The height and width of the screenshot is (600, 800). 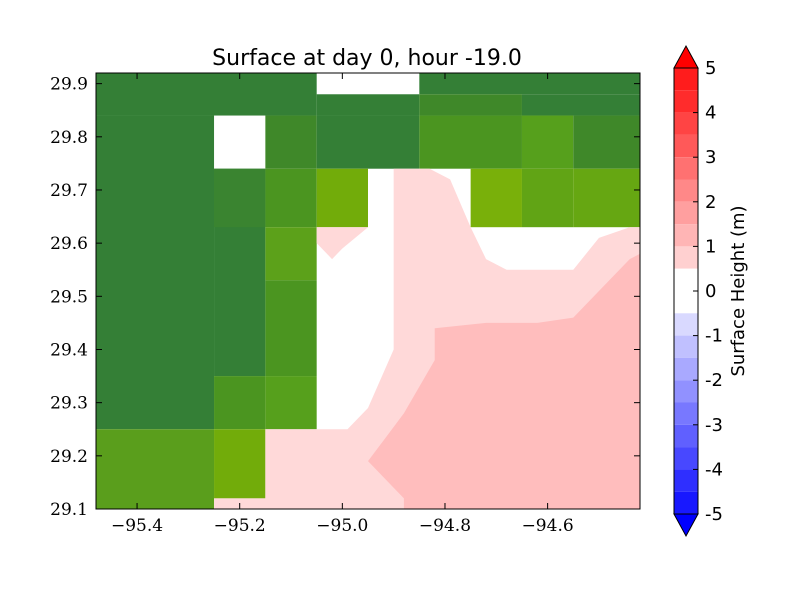 What do you see at coordinates (69, 297) in the screenshot?
I see `y-tick-label: 29.5` at bounding box center [69, 297].